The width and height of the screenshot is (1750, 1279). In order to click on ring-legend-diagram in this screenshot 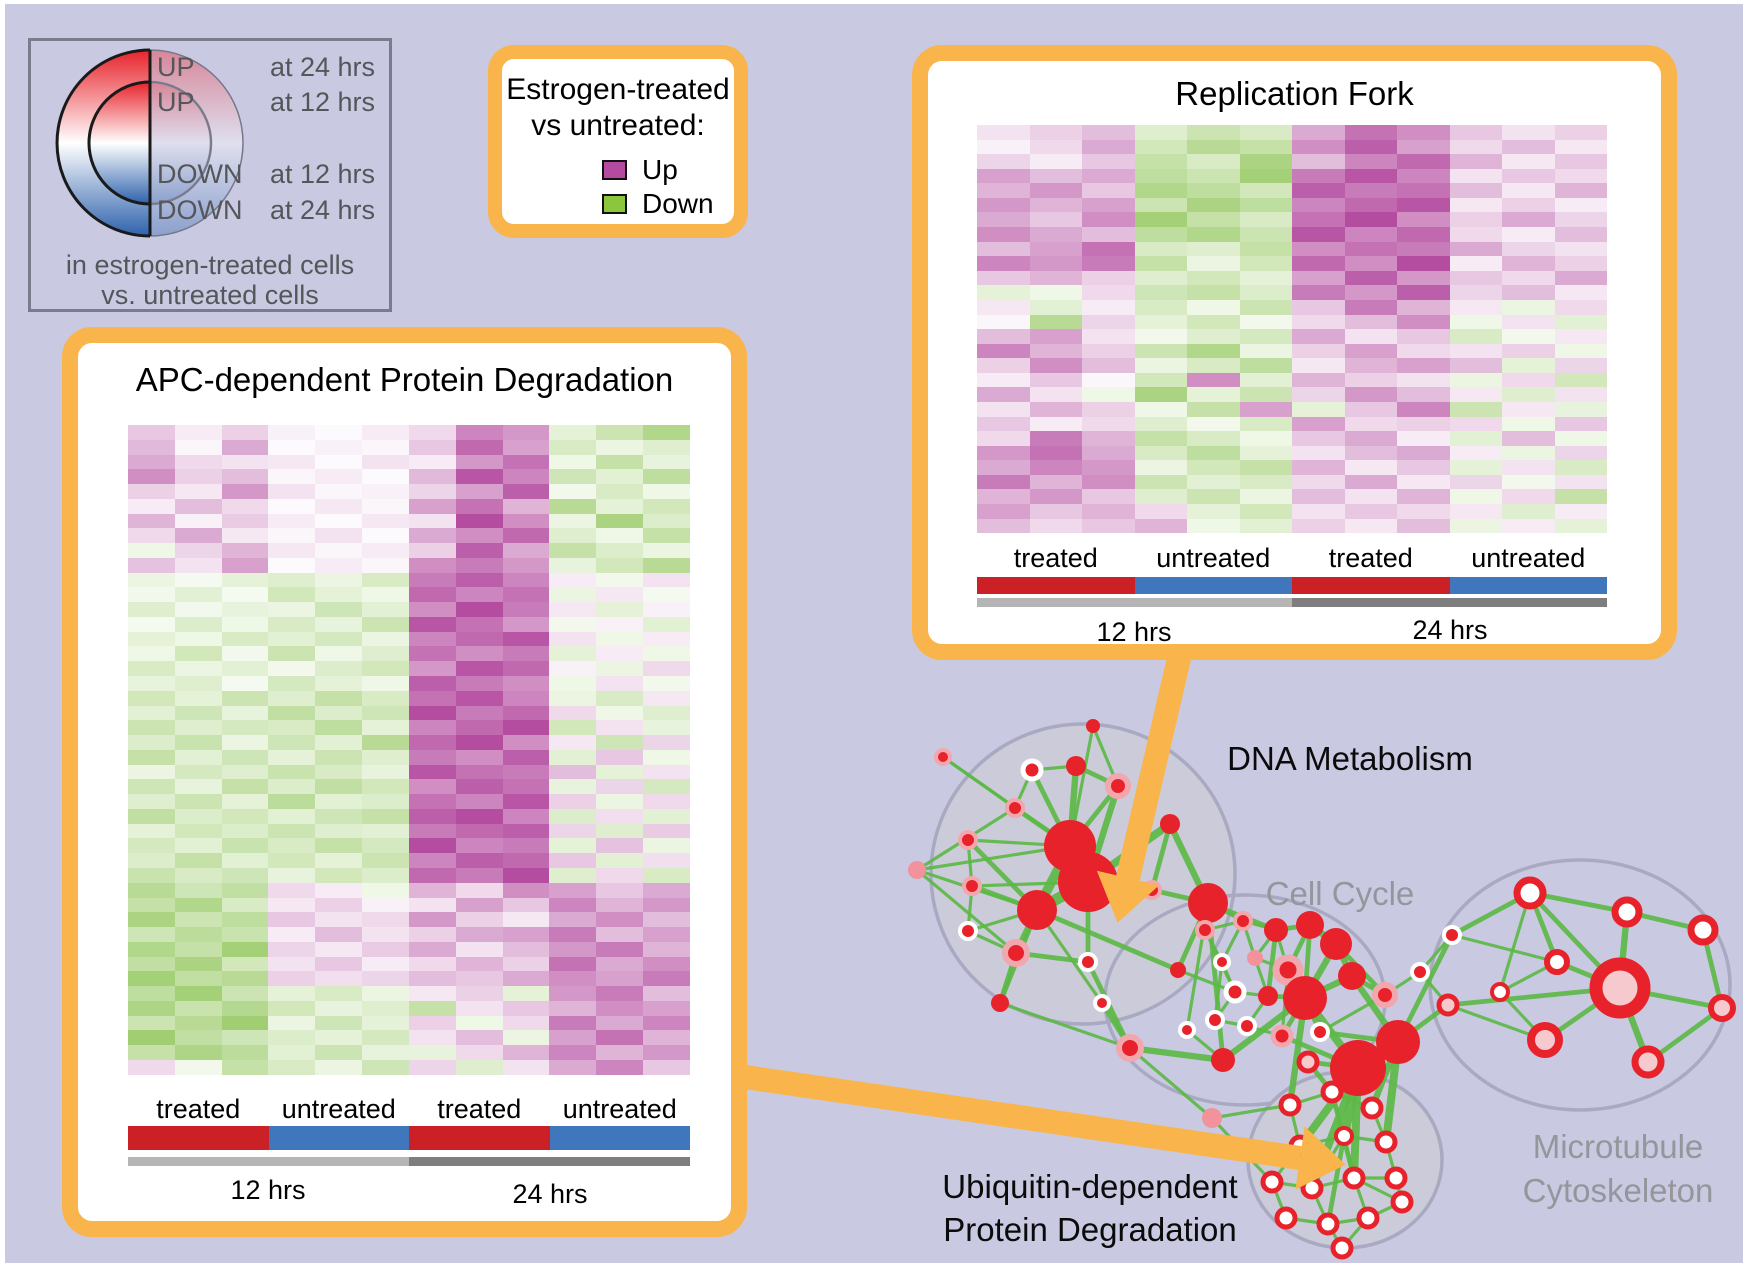, I will do `click(149, 143)`.